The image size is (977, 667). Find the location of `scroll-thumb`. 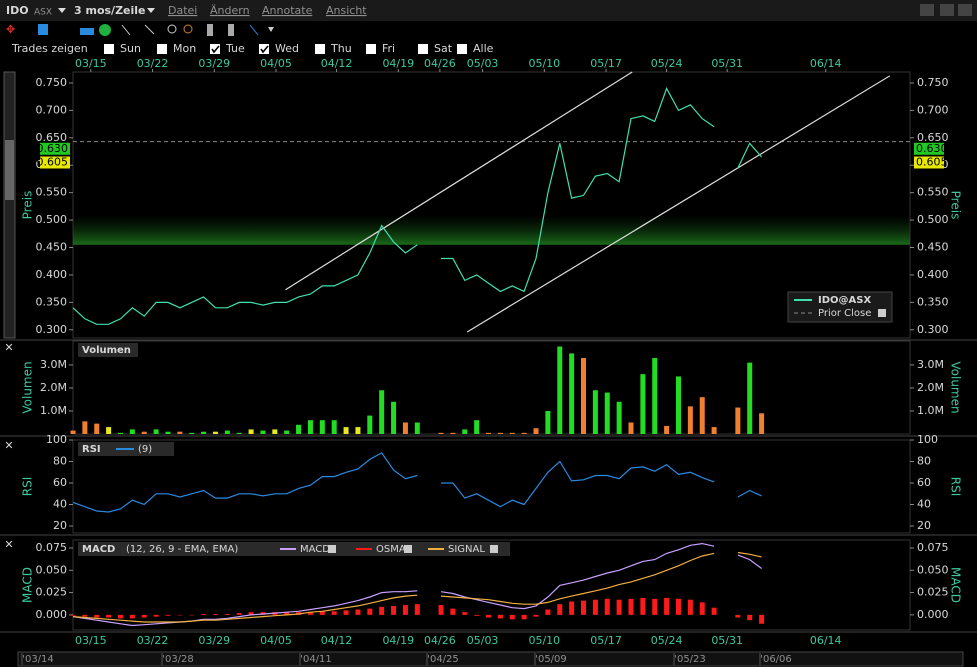

scroll-thumb is located at coordinates (9, 170).